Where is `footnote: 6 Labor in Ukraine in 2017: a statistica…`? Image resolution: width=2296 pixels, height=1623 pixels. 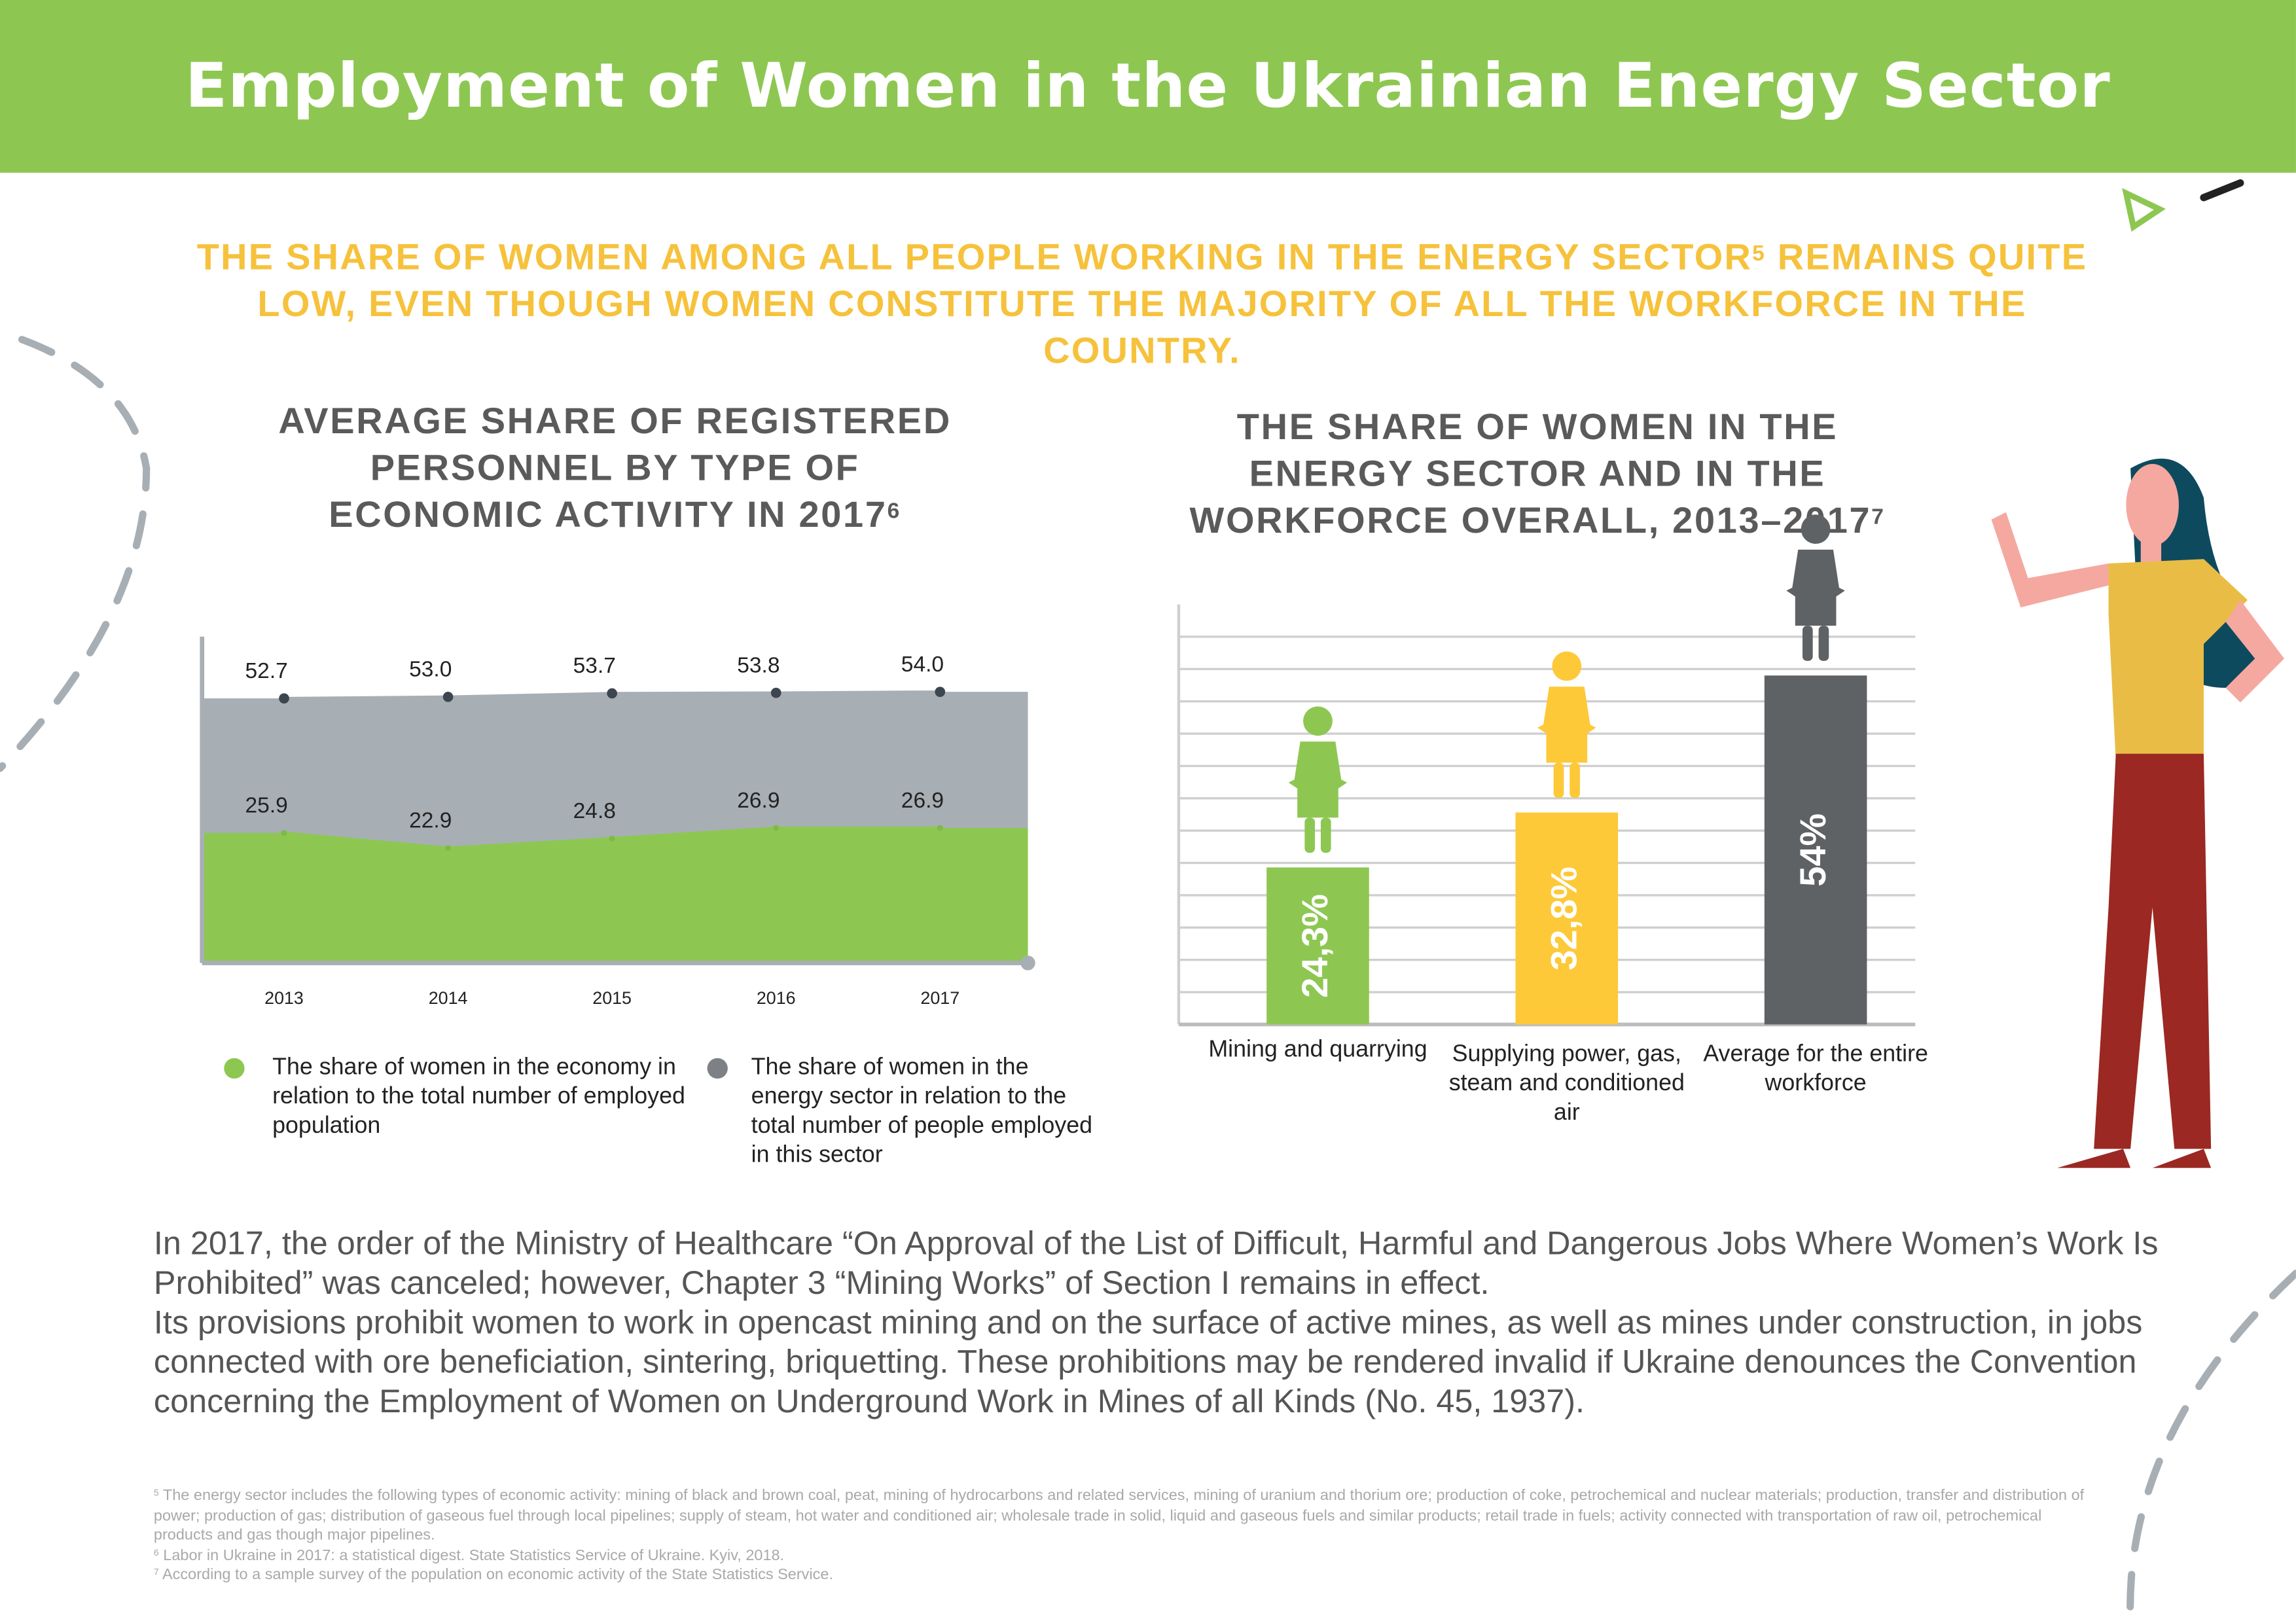 footnote: 6 Labor in Ukraine in 2017: a statistica… is located at coordinates (1120, 1556).